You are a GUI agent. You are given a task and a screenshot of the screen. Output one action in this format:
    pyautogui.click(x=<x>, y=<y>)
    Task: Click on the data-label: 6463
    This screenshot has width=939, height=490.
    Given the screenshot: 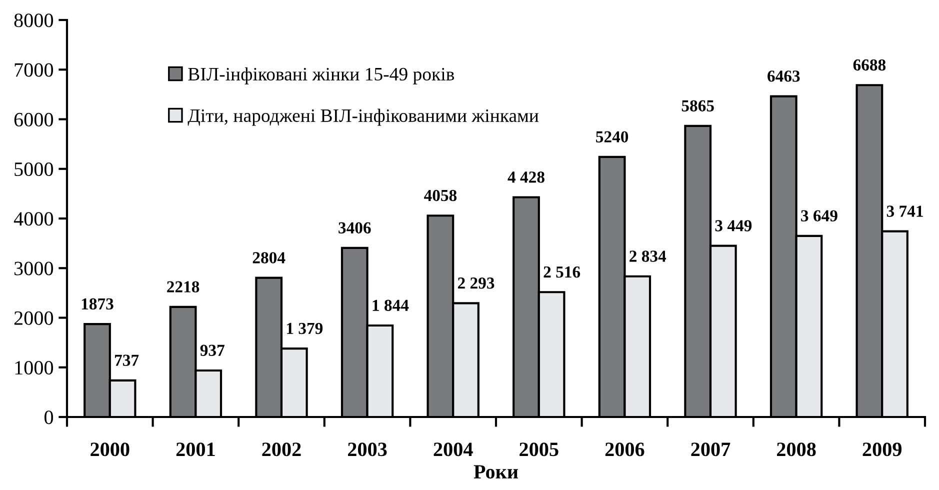 What is the action you would take?
    pyautogui.click(x=784, y=76)
    